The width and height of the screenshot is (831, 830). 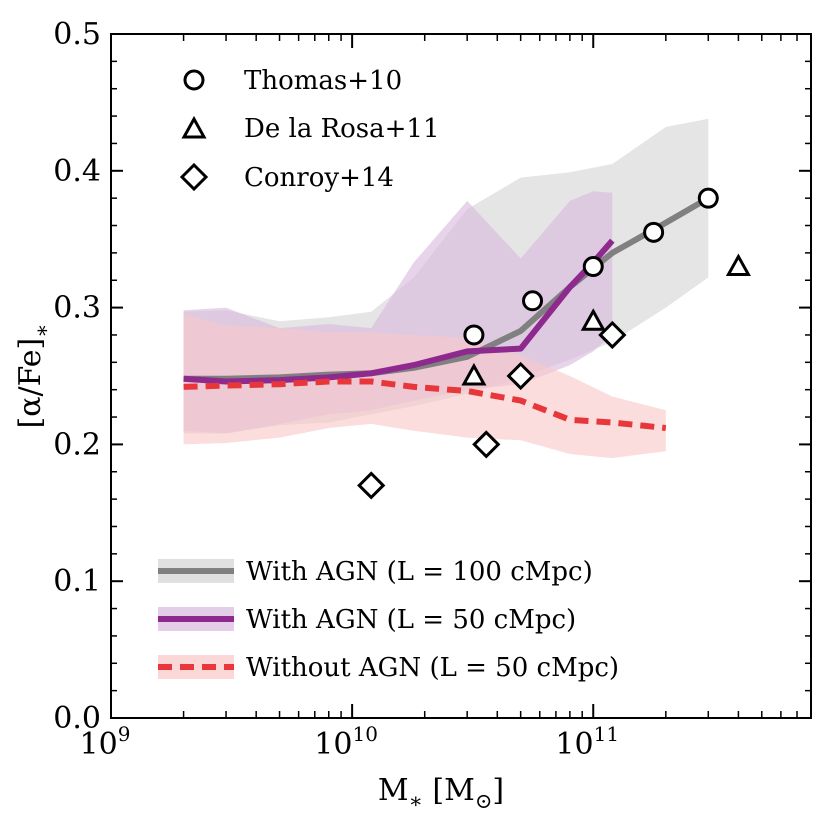 I want to click on x-tick-label: 1011, so click(x=587, y=742).